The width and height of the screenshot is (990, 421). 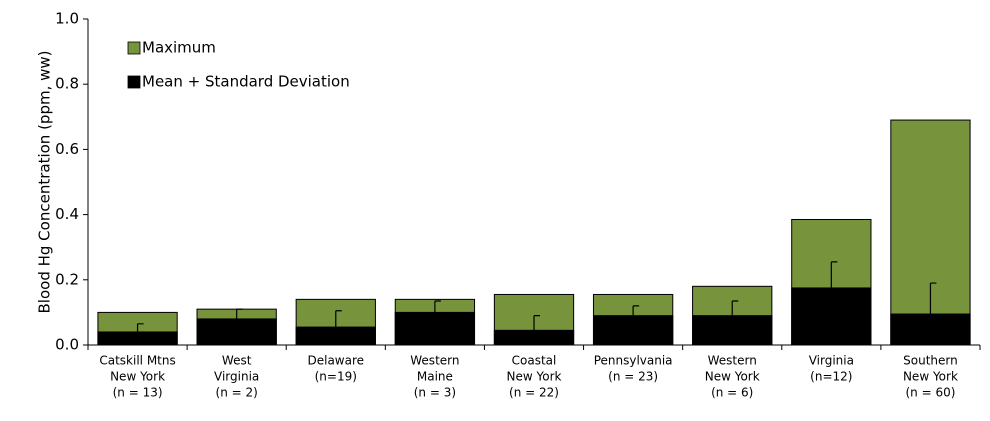 I want to click on x-tick-label: (n = 13), so click(x=138, y=393).